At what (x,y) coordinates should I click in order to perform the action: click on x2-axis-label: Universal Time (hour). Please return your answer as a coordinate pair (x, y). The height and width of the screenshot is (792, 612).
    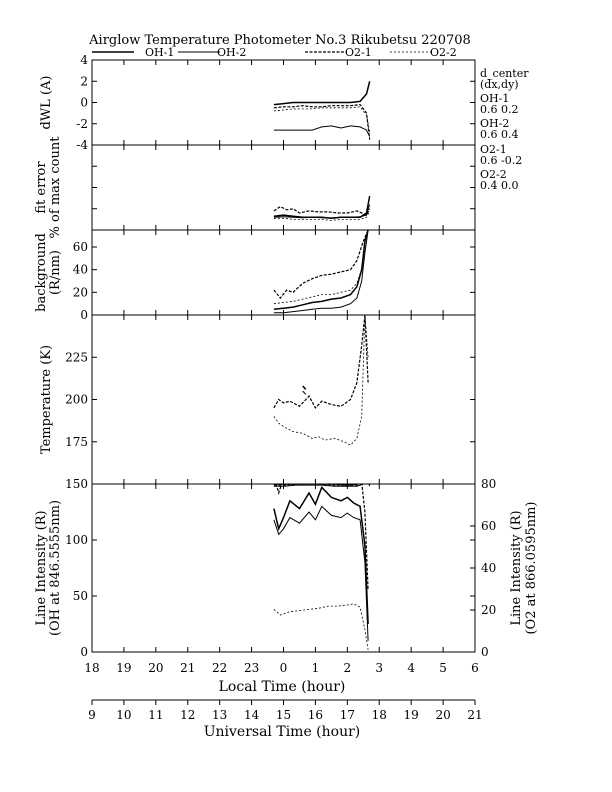
    Looking at the image, I should click on (282, 732).